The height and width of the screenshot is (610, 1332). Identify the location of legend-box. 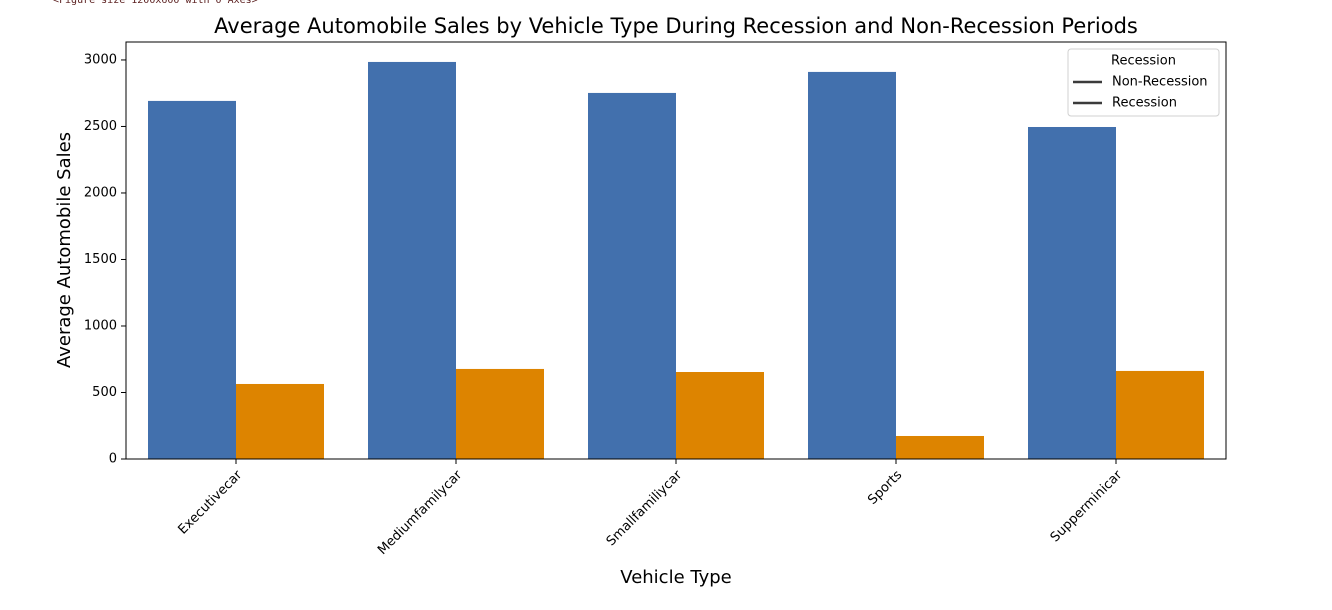
(1143, 82).